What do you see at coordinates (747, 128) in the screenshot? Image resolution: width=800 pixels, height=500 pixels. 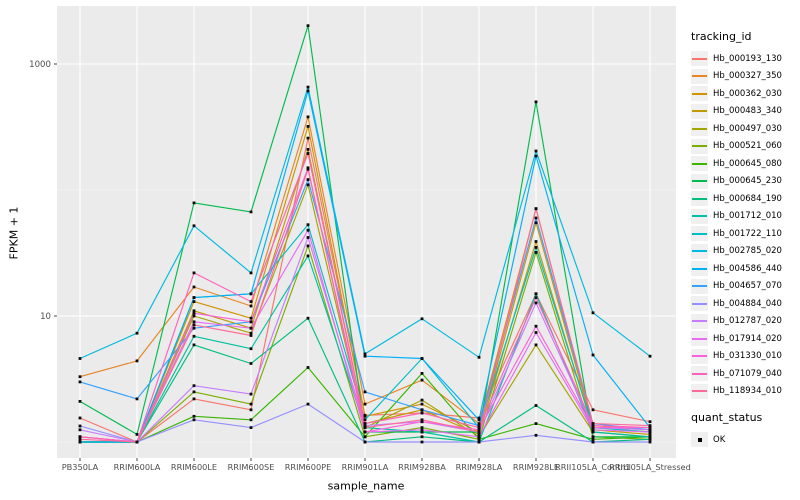 I see `legend-item-label: Hb_000497_030` at bounding box center [747, 128].